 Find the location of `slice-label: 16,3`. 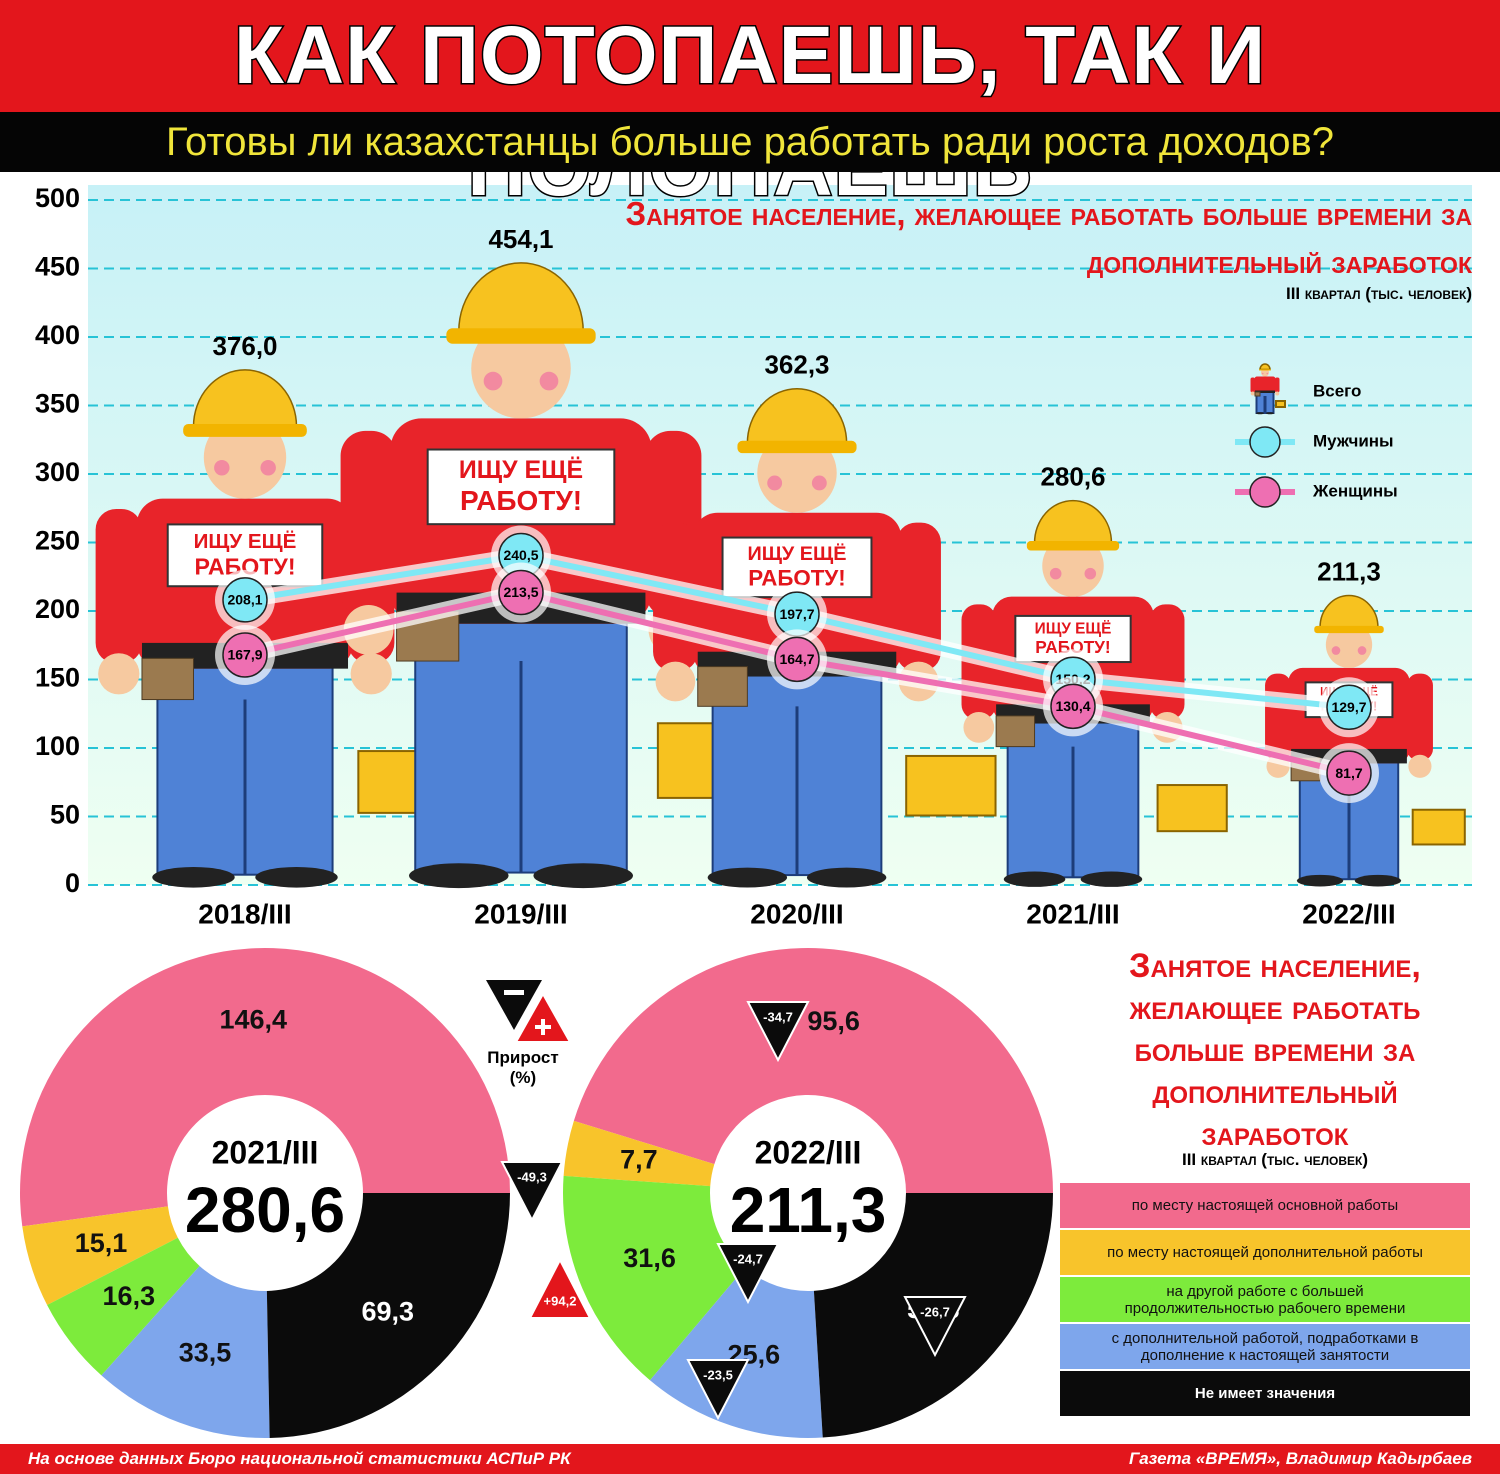

slice-label: 16,3 is located at coordinates (129, 1296).